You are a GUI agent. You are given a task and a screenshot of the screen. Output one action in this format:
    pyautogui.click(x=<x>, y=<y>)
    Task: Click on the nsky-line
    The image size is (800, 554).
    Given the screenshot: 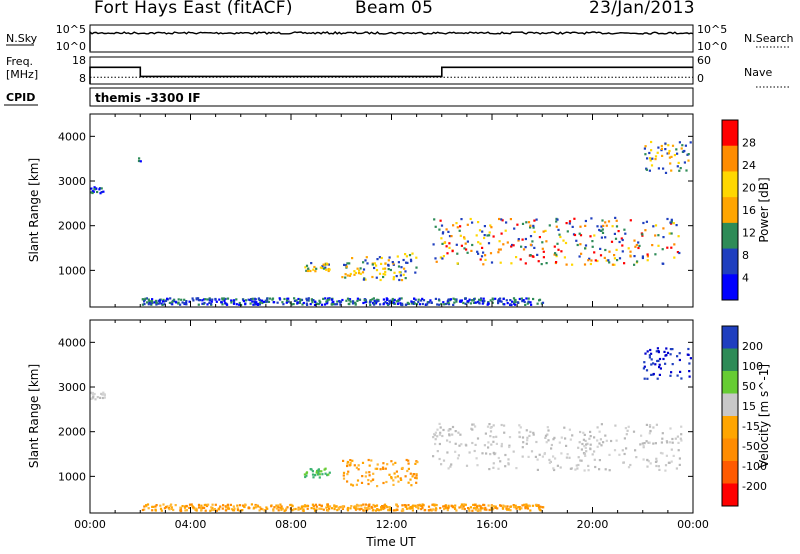 What is the action you would take?
    pyautogui.click(x=391, y=40)
    